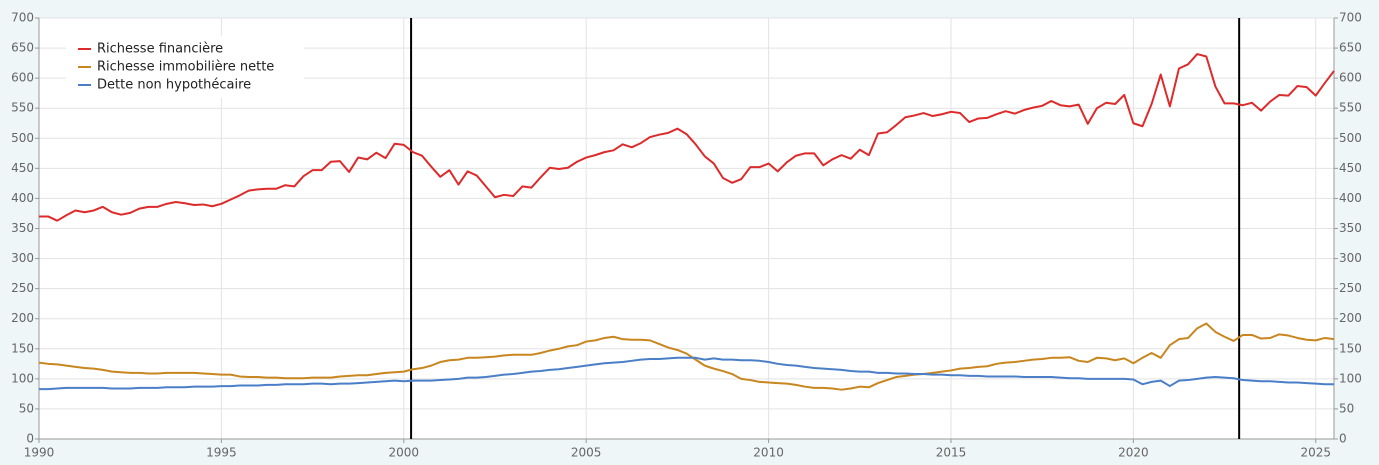 This screenshot has width=1379, height=465. Describe the element at coordinates (1346, 408) in the screenshot. I see `y2-tick-label: 50` at that location.